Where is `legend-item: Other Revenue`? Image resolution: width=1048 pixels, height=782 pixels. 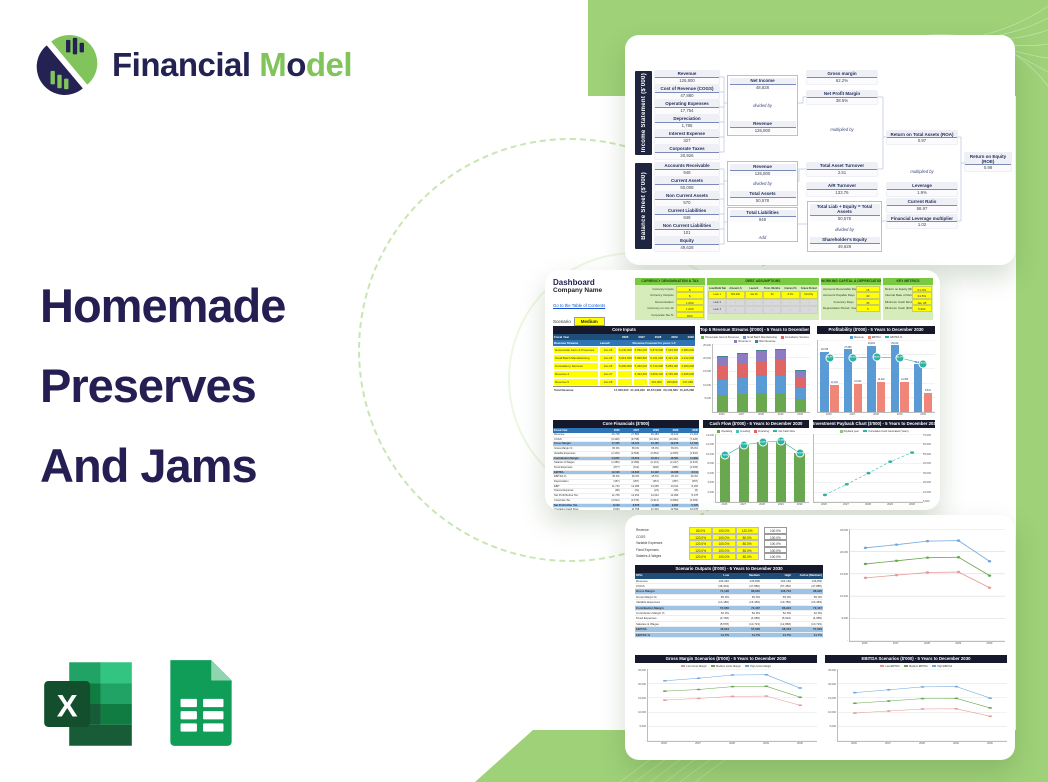 legend-item: Other Revenue is located at coordinates (765, 341).